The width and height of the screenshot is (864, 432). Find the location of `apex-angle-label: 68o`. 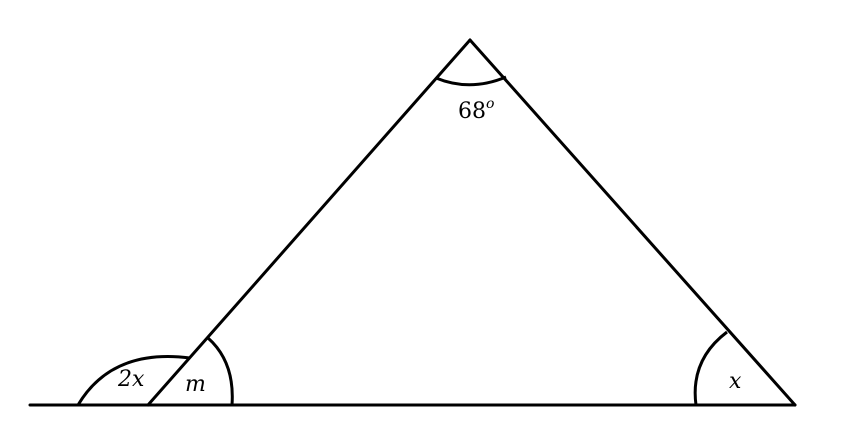

apex-angle-label: 68o is located at coordinates (476, 110).